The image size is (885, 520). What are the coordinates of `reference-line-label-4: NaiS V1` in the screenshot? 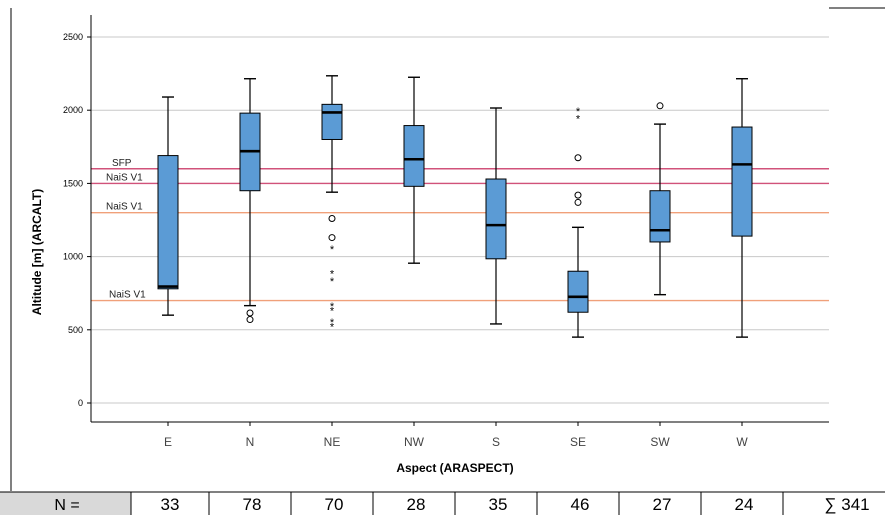 It's located at (127, 295).